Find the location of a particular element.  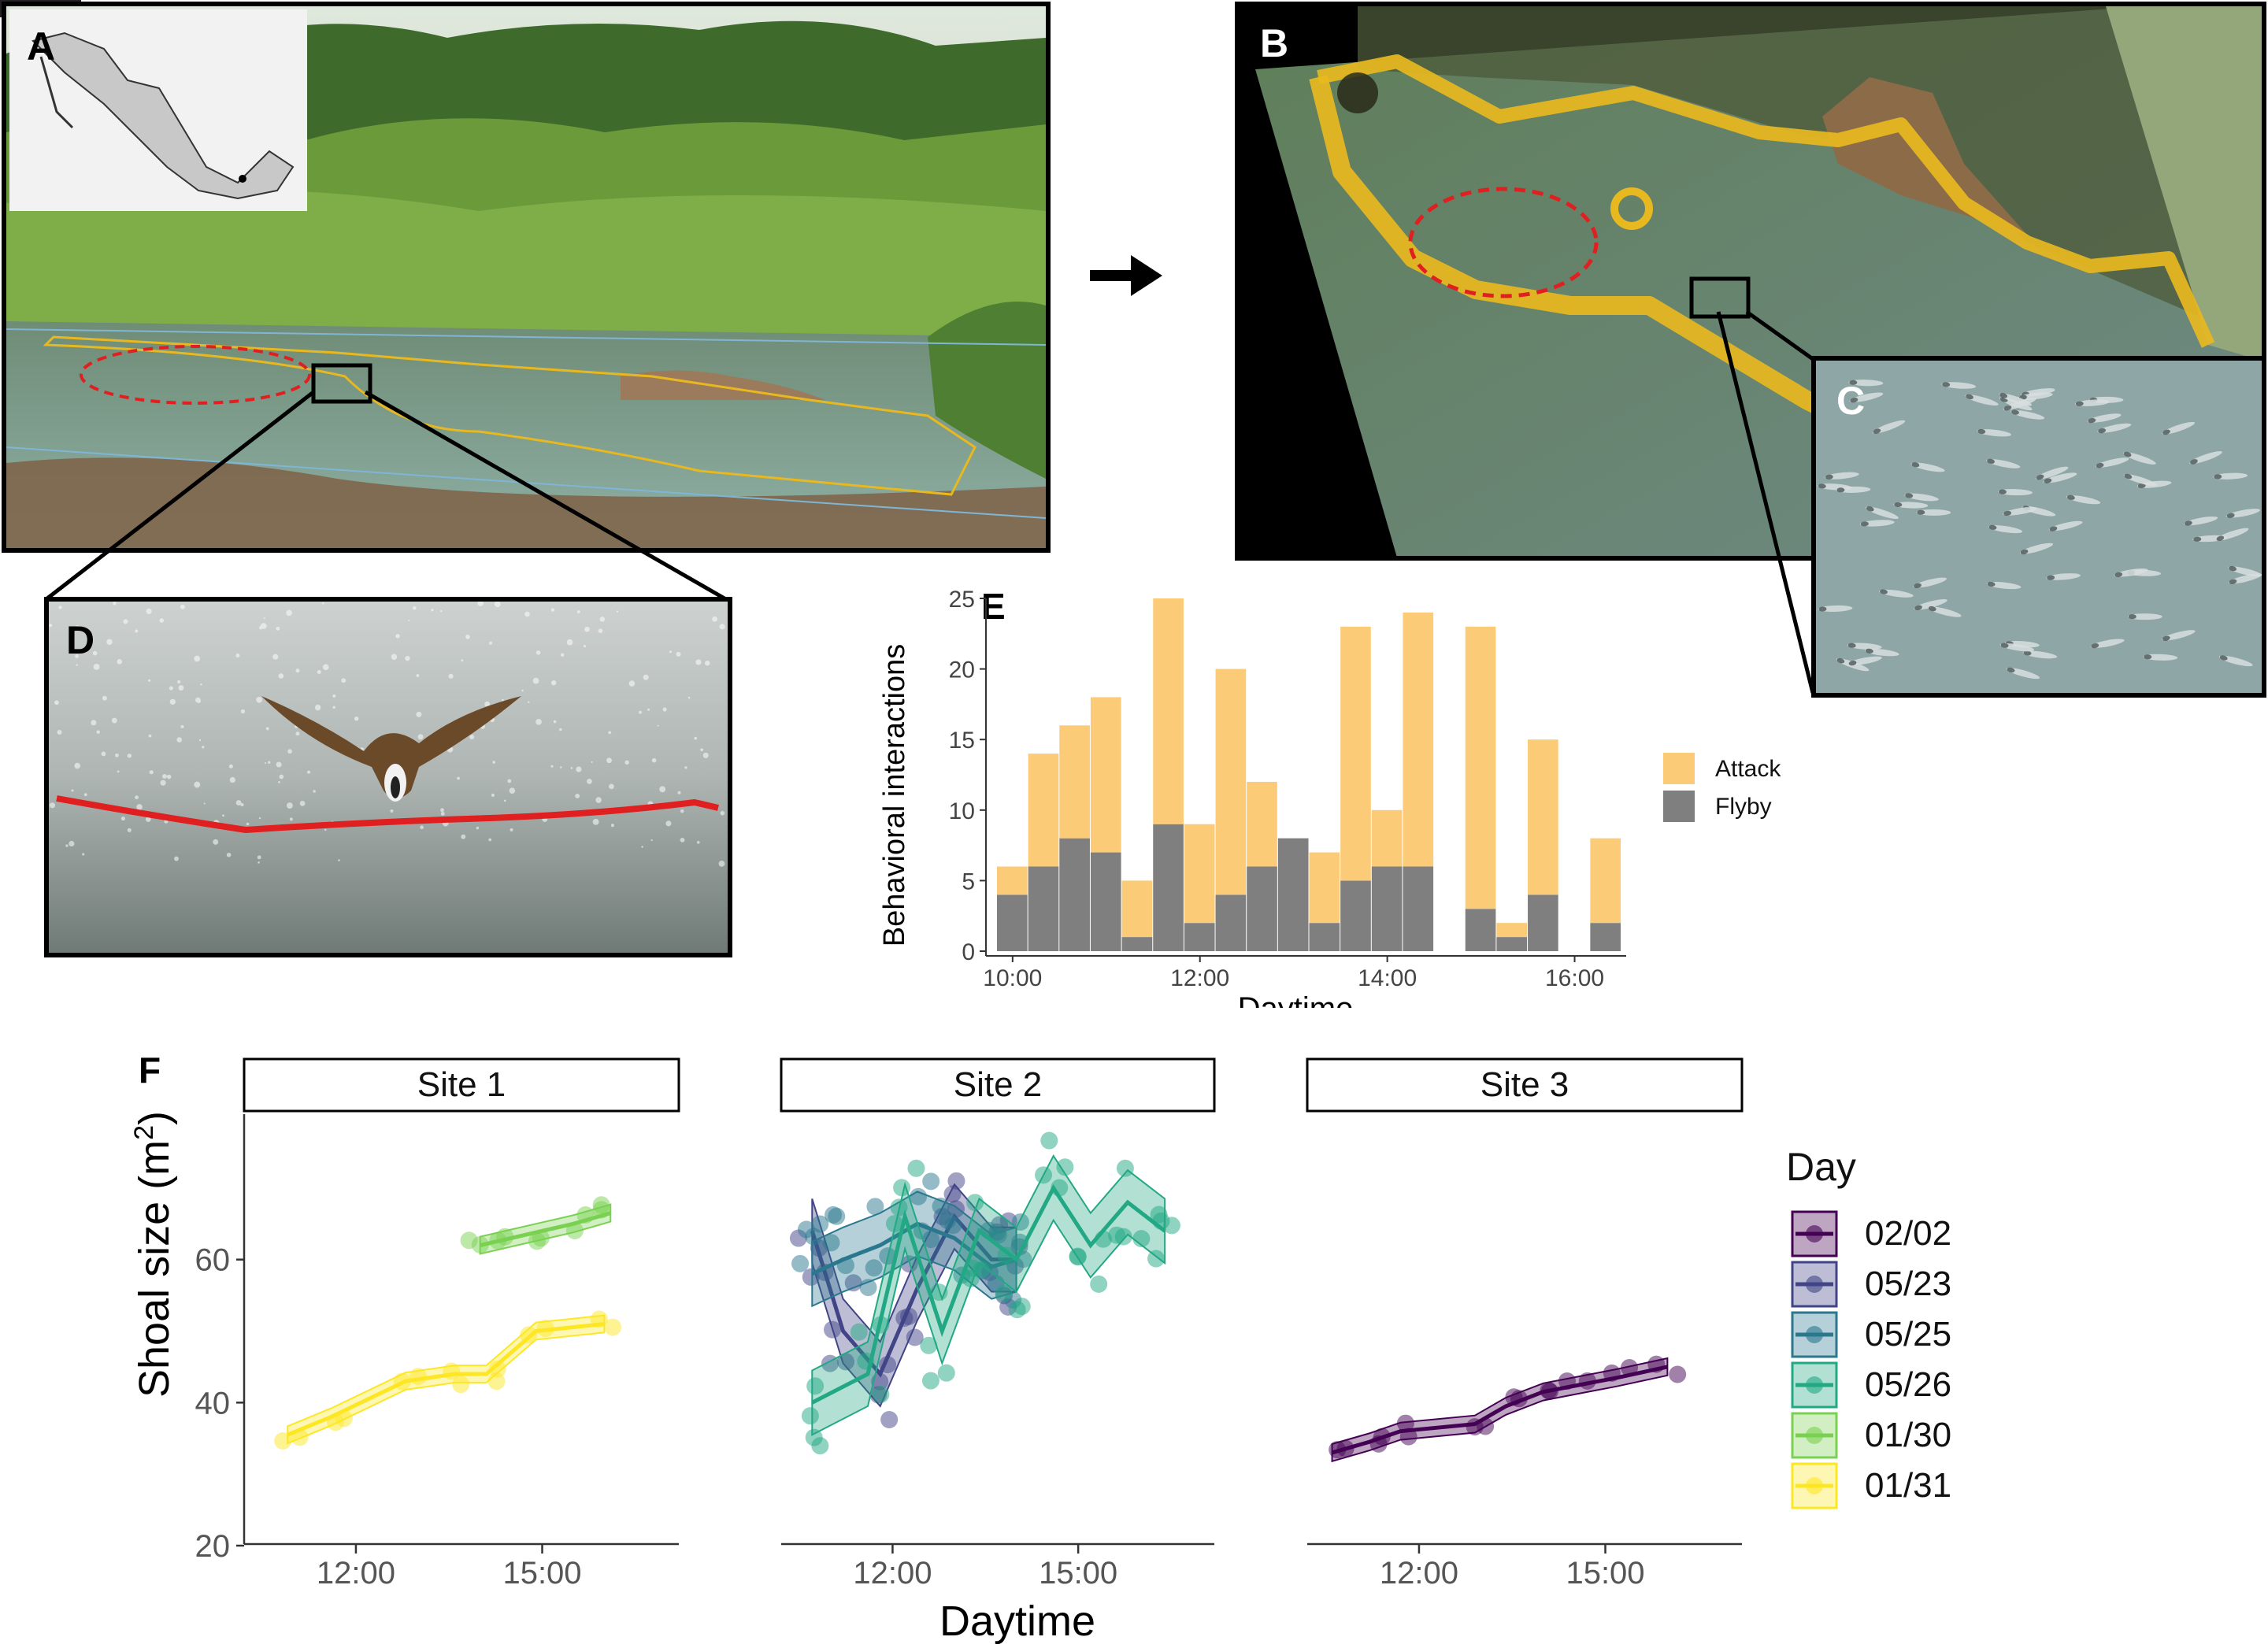

e-ytick-label: 10 is located at coordinates (962, 811).